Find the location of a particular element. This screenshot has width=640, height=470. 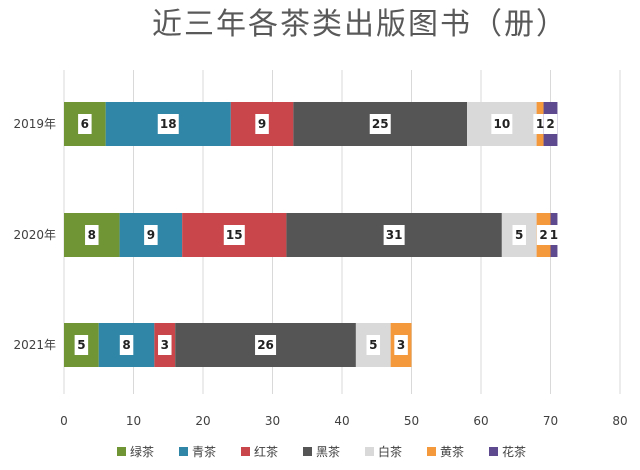

x-tick-label: 50 is located at coordinates (411, 421).